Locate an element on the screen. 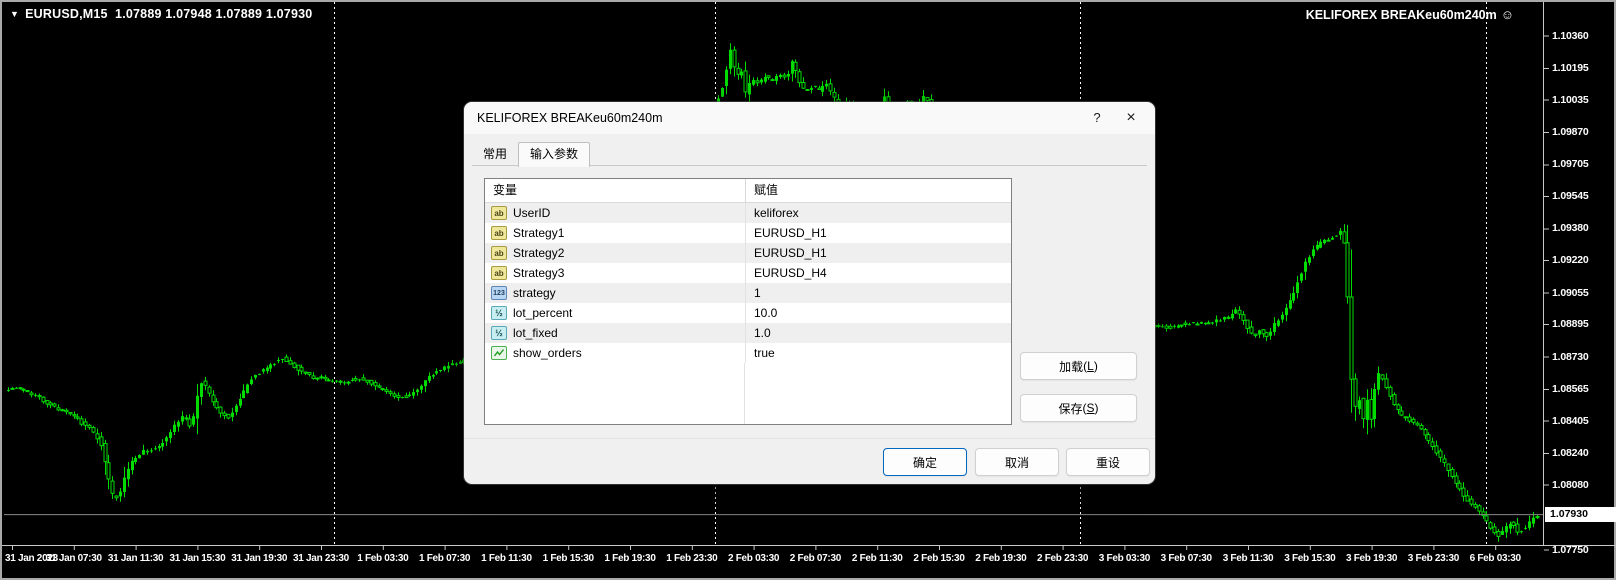 The image size is (1616, 580). param-row-lot_percent: ½ lot_percent 10.0 is located at coordinates (748, 313).